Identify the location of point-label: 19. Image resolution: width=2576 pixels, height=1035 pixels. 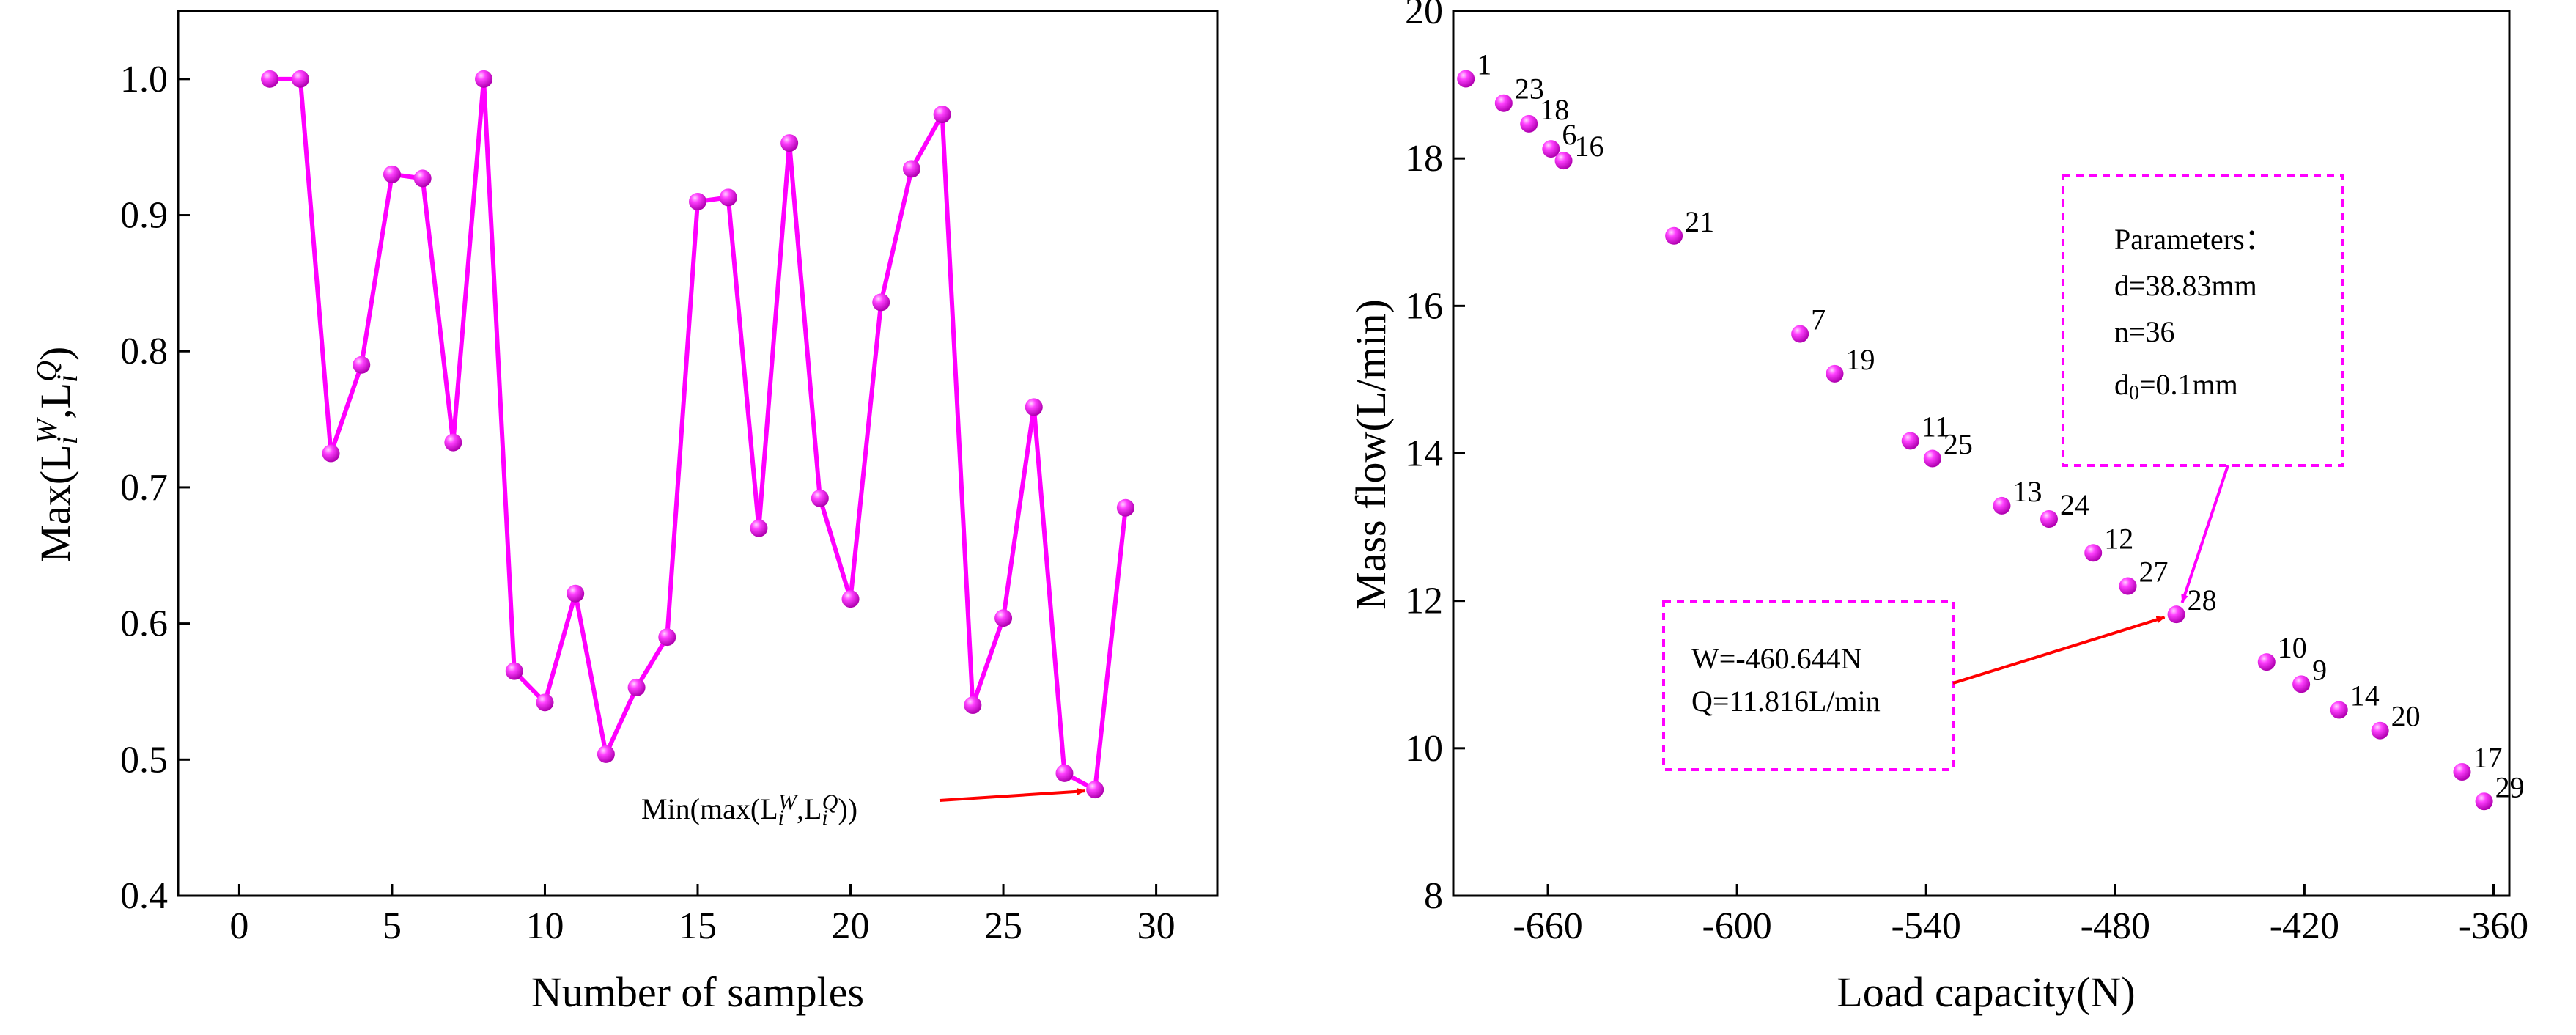
(1860, 359).